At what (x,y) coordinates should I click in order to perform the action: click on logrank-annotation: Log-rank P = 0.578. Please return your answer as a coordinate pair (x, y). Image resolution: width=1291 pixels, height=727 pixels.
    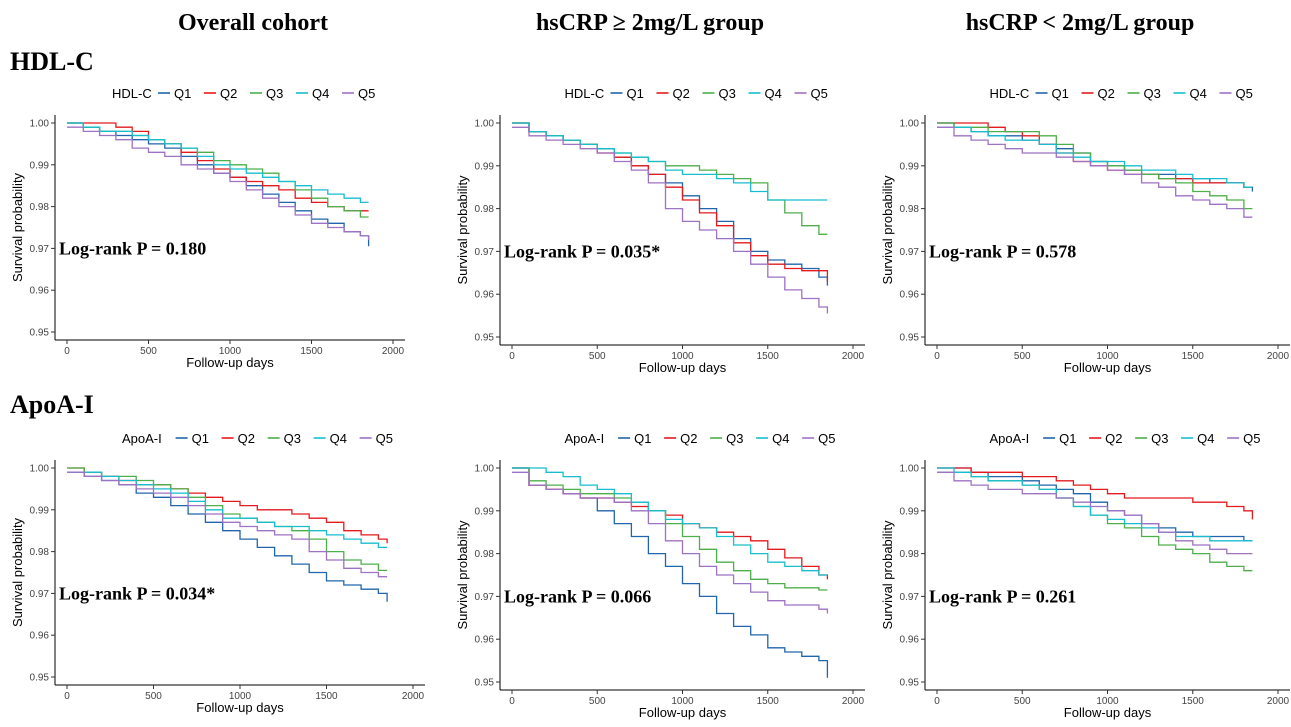
    Looking at the image, I should click on (1002, 251).